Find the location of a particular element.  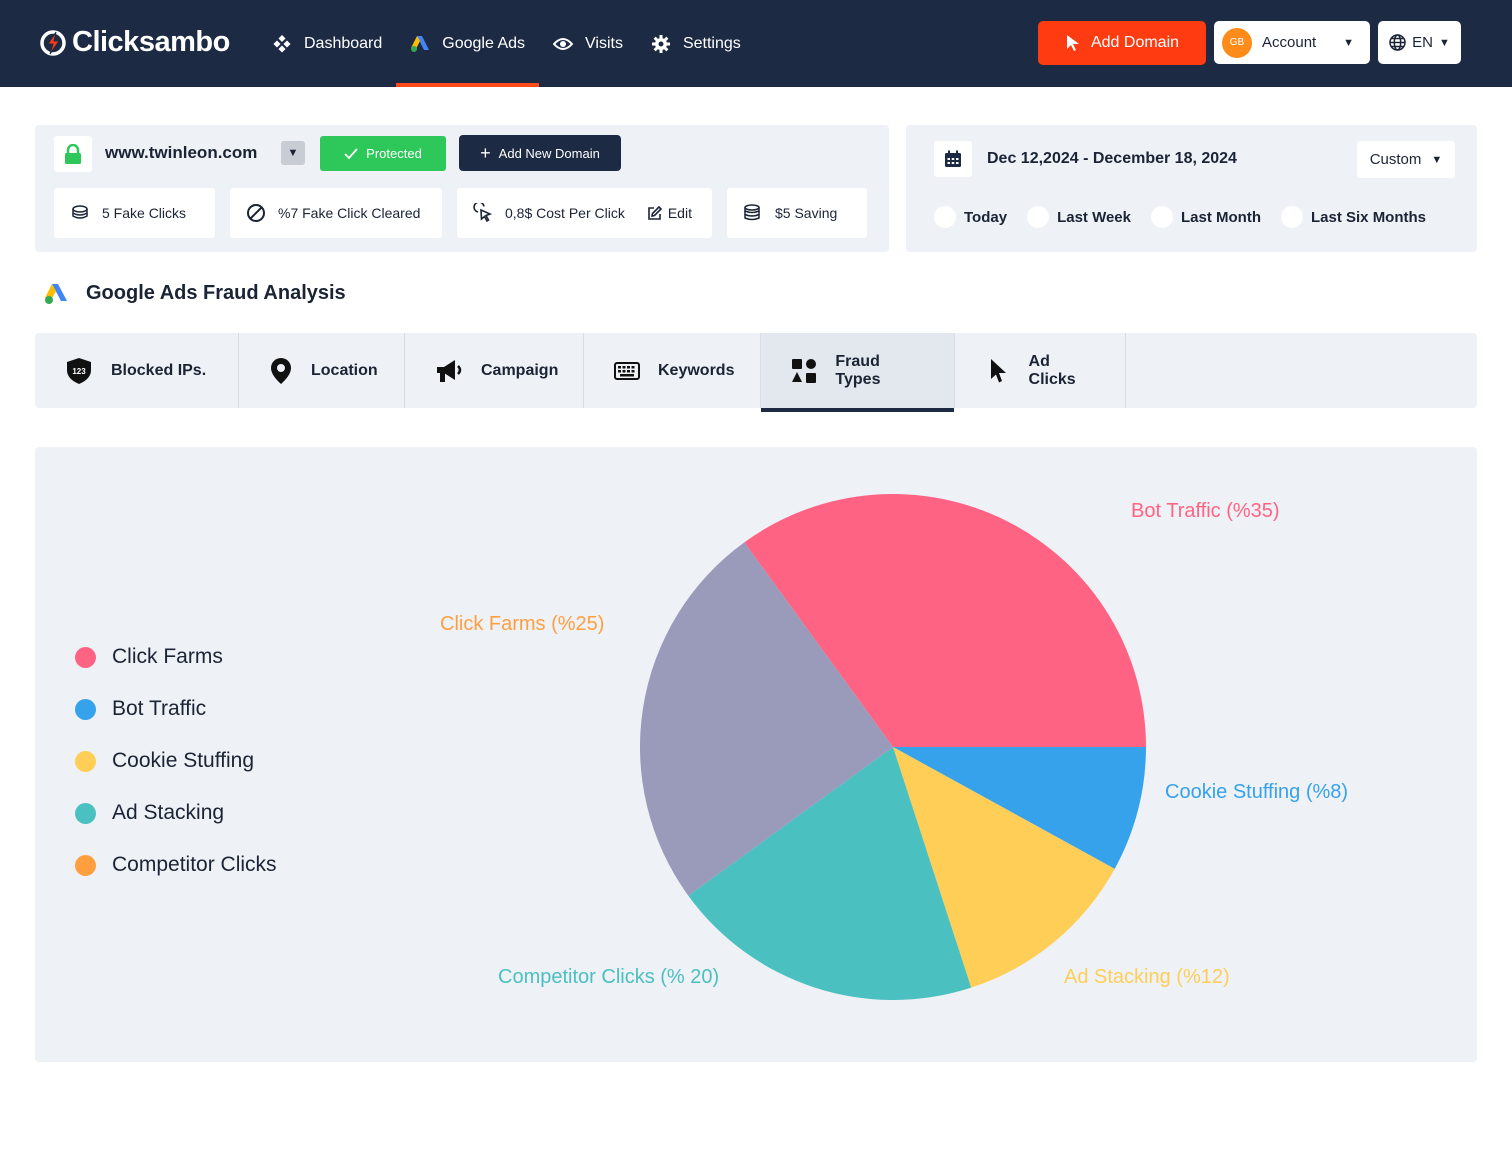

tab-campaign: Campaign is located at coordinates (494, 370).